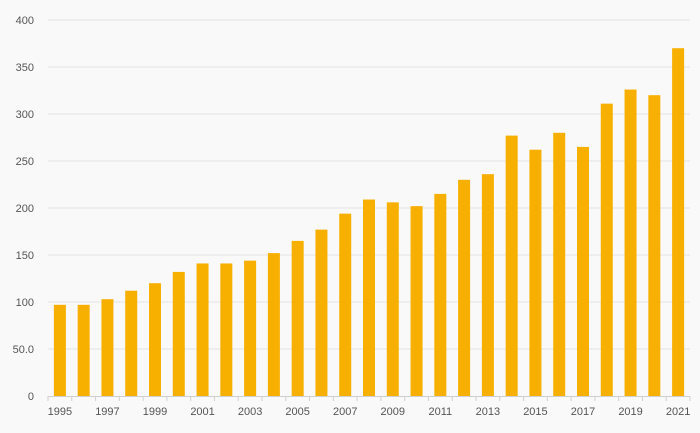 Image resolution: width=700 pixels, height=433 pixels. Describe the element at coordinates (369, 297) in the screenshot. I see `bar-2008` at that location.